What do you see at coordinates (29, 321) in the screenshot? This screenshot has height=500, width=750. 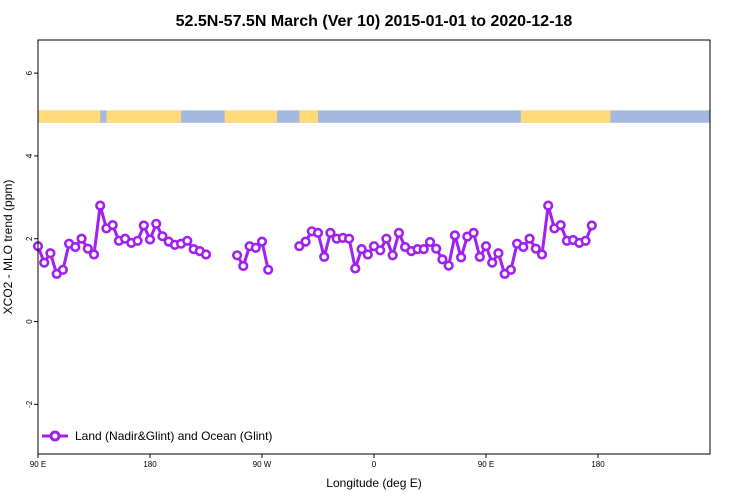 I see `y-tick-label: 0` at bounding box center [29, 321].